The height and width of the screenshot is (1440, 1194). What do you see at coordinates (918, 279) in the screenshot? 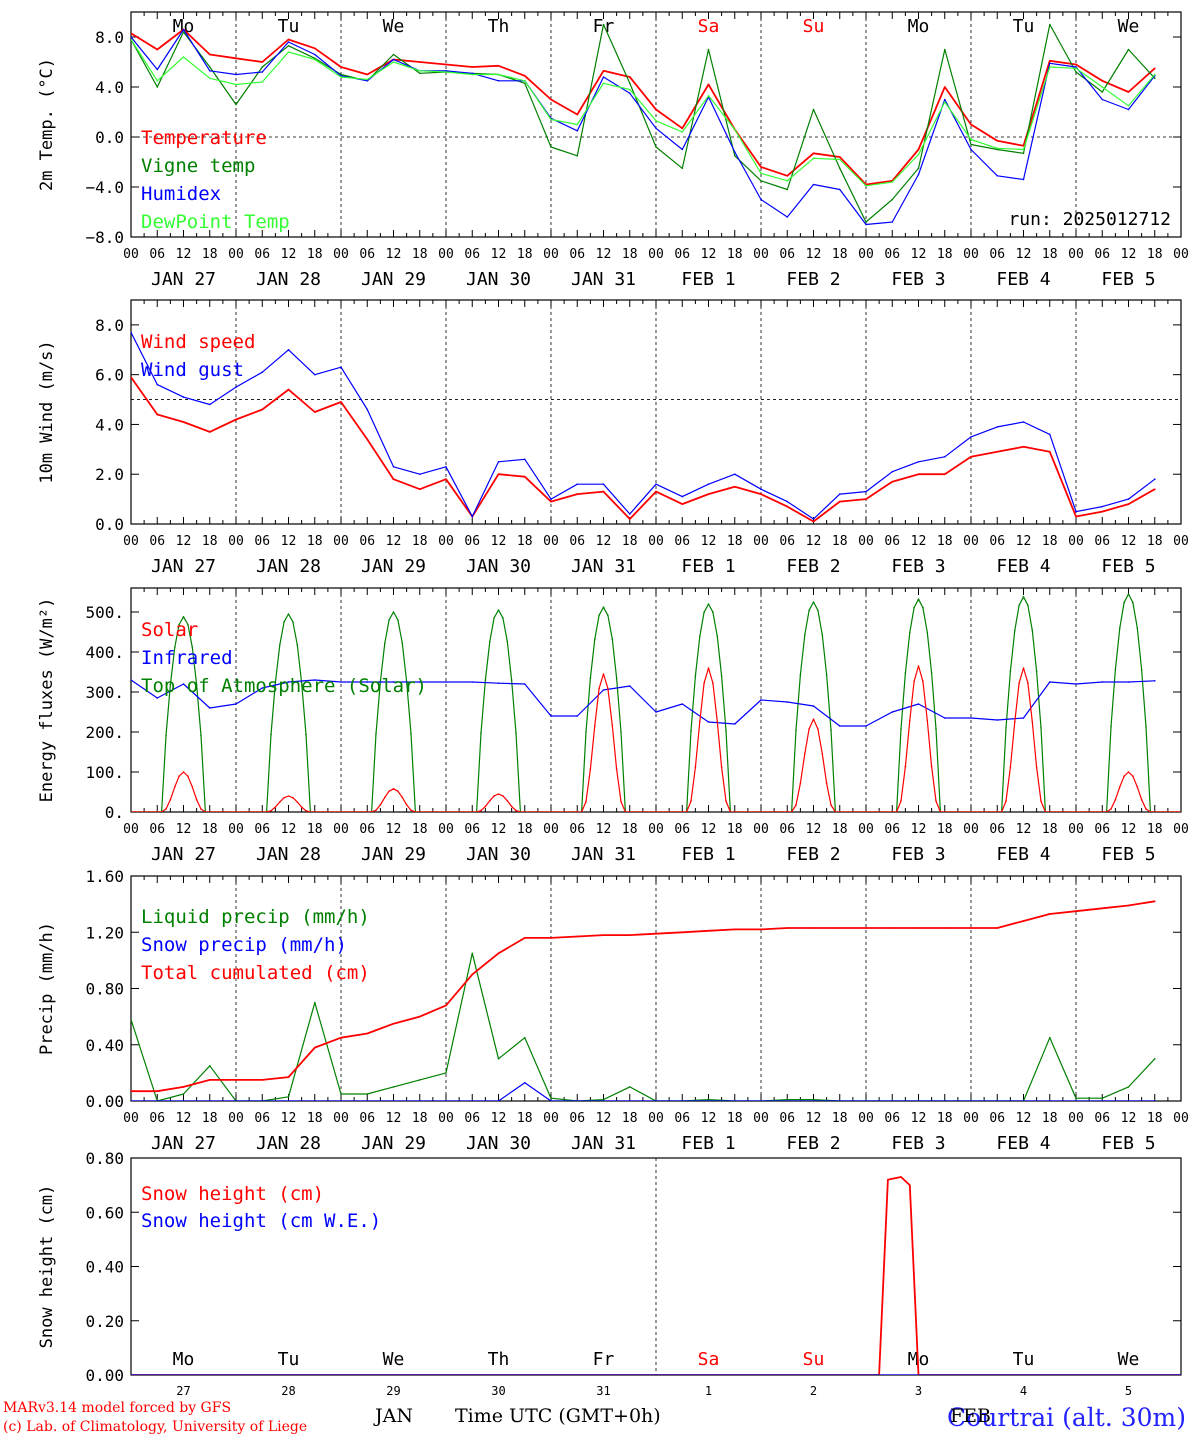
I see `date-label: FEB 3` at bounding box center [918, 279].